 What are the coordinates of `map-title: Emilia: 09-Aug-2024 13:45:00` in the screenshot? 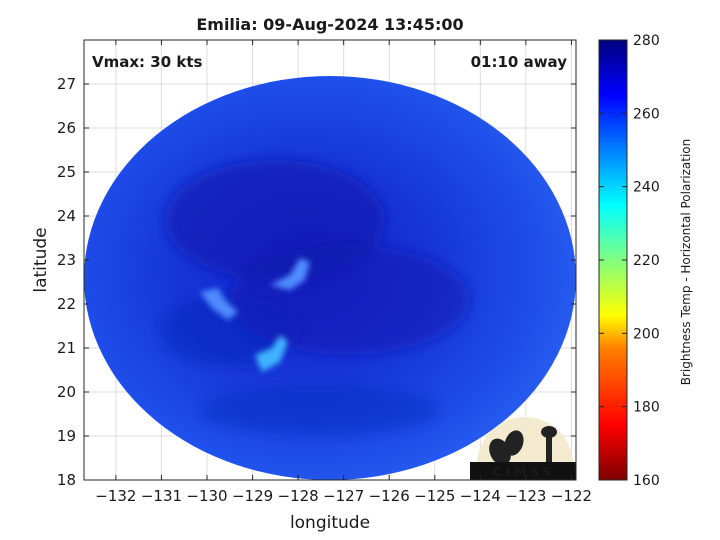 It's located at (329, 24).